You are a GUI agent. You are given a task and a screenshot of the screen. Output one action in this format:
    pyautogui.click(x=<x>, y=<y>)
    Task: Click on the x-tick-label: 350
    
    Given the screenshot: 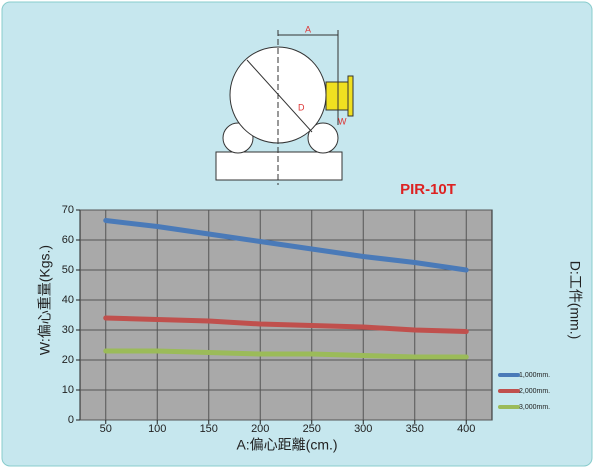 What is the action you would take?
    pyautogui.click(x=415, y=429)
    